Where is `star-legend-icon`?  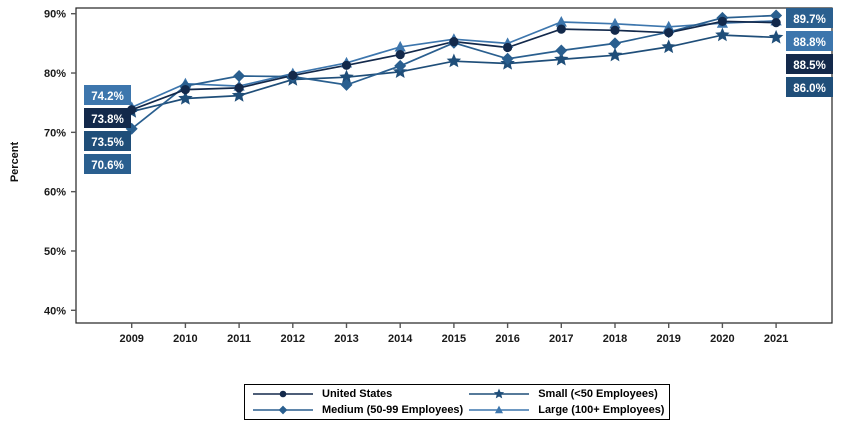
star-legend-icon is located at coordinates (499, 393).